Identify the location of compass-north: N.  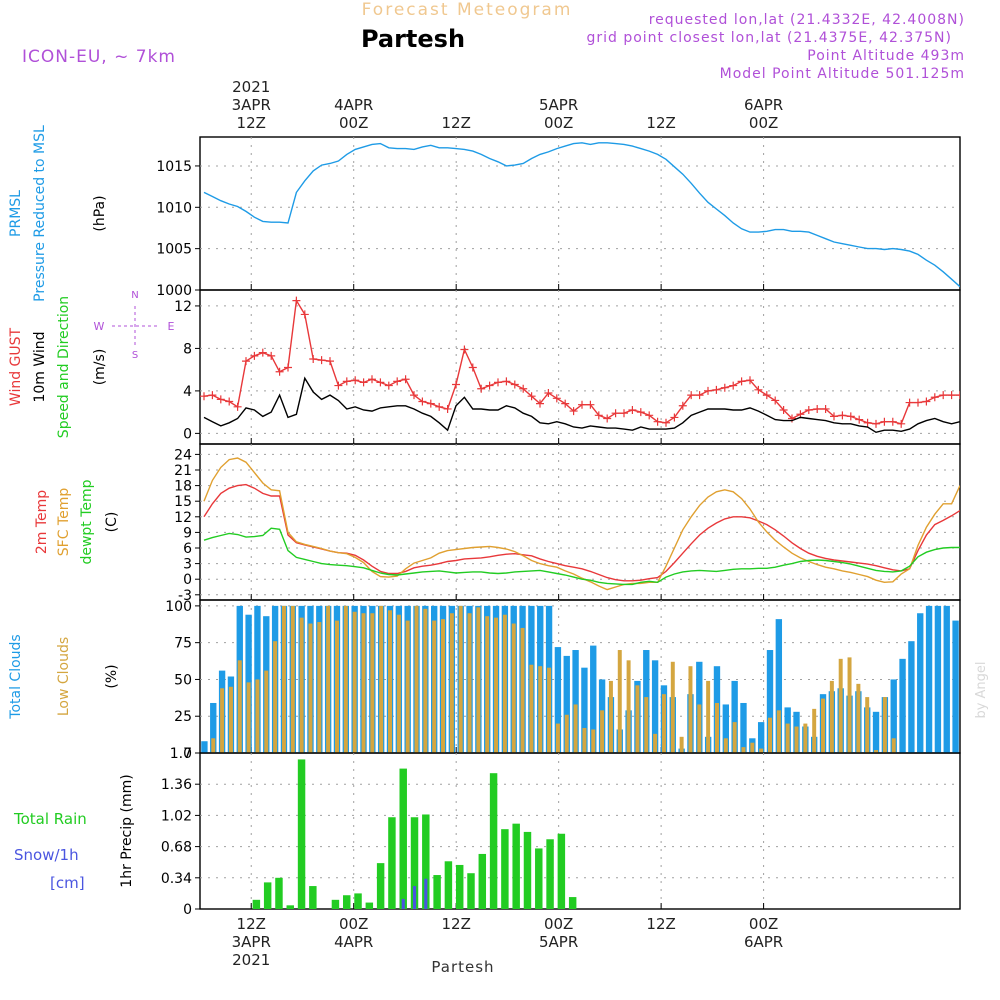
(134, 295).